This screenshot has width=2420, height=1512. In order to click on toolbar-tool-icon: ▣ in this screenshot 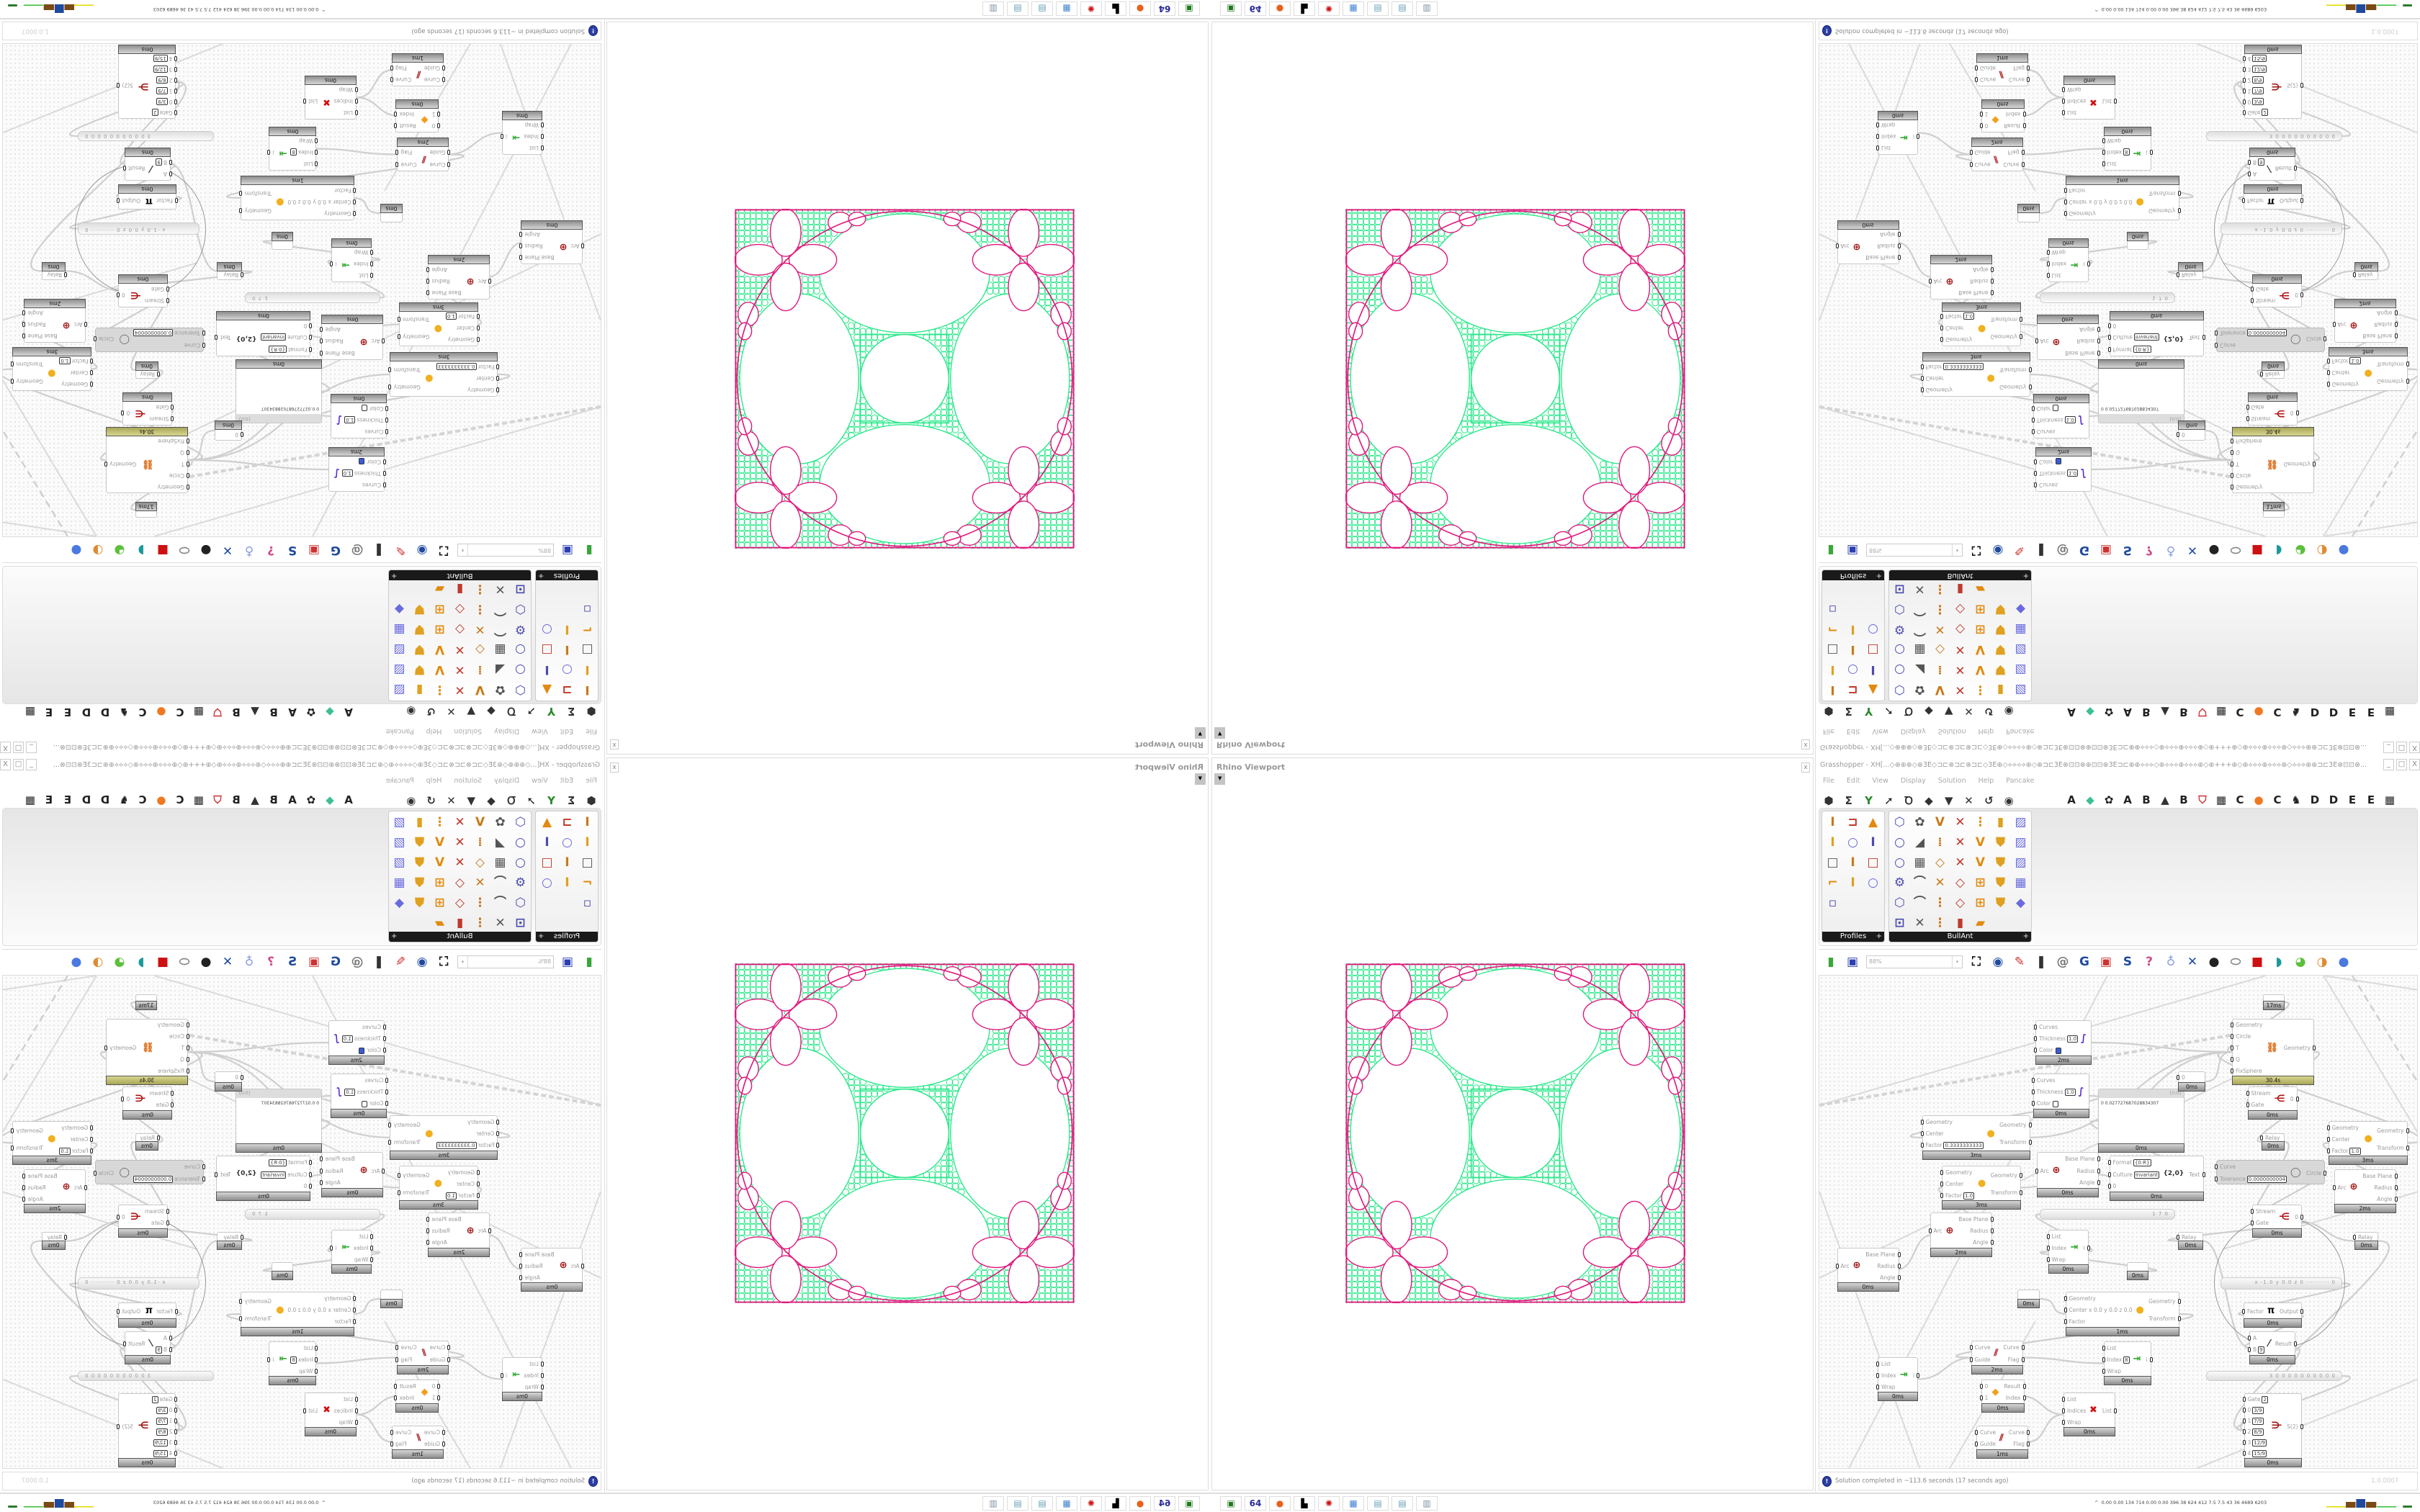, I will do `click(2105, 550)`.